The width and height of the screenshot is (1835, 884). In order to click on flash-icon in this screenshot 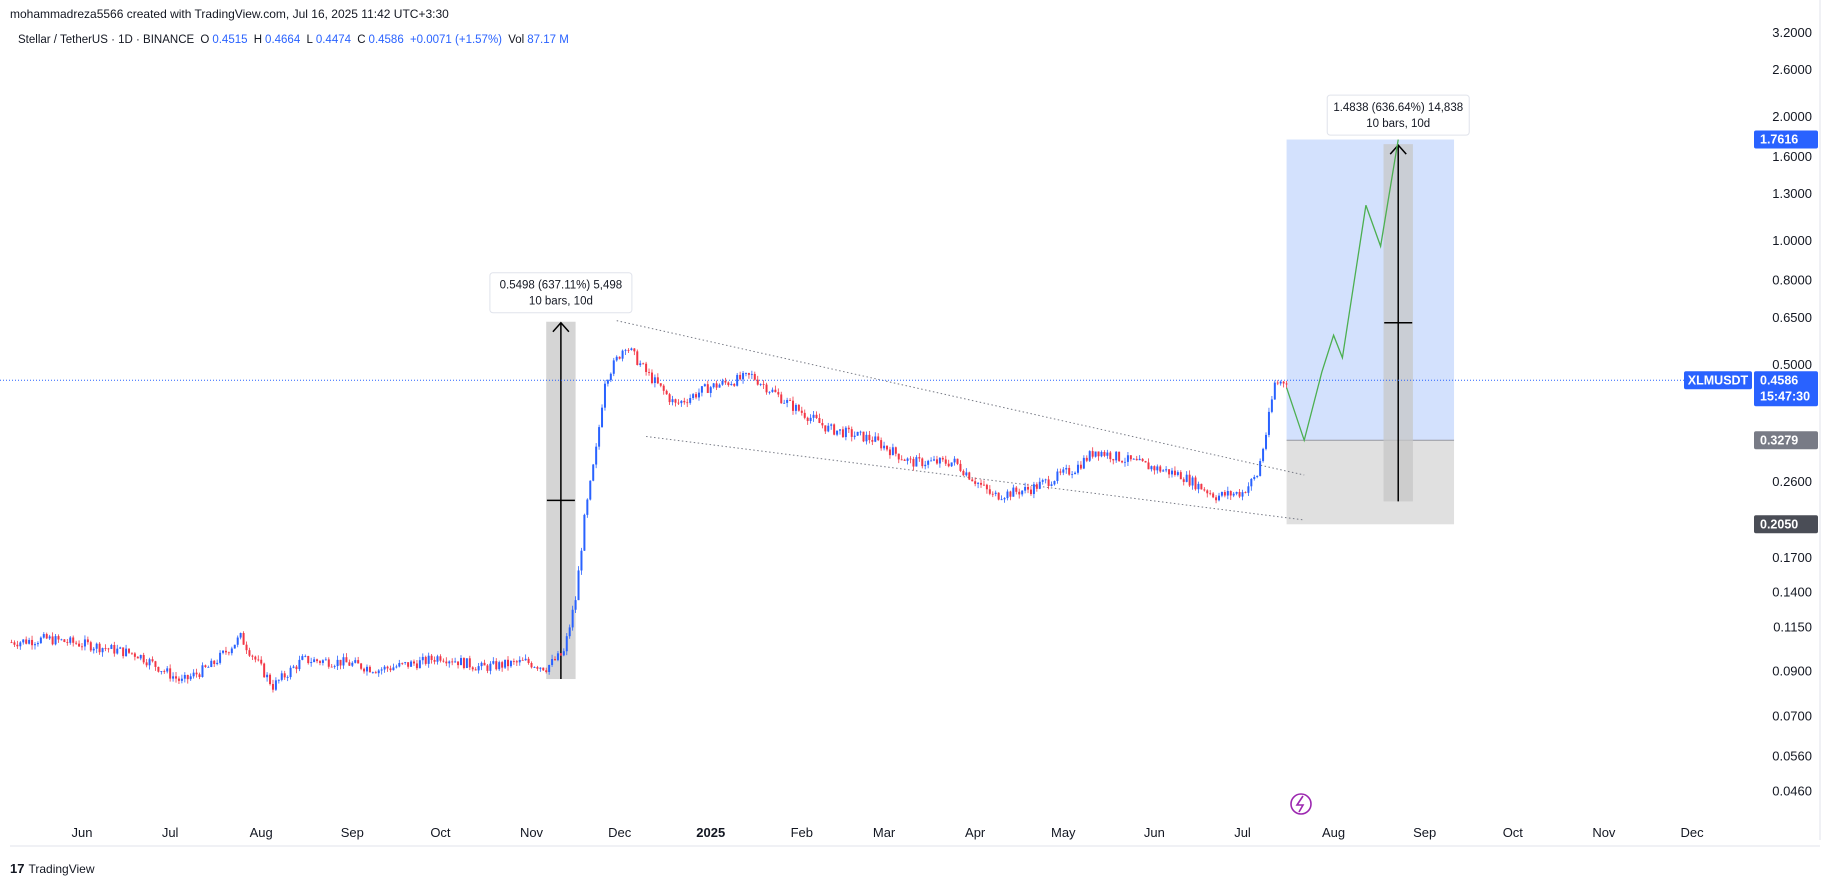, I will do `click(1301, 804)`.